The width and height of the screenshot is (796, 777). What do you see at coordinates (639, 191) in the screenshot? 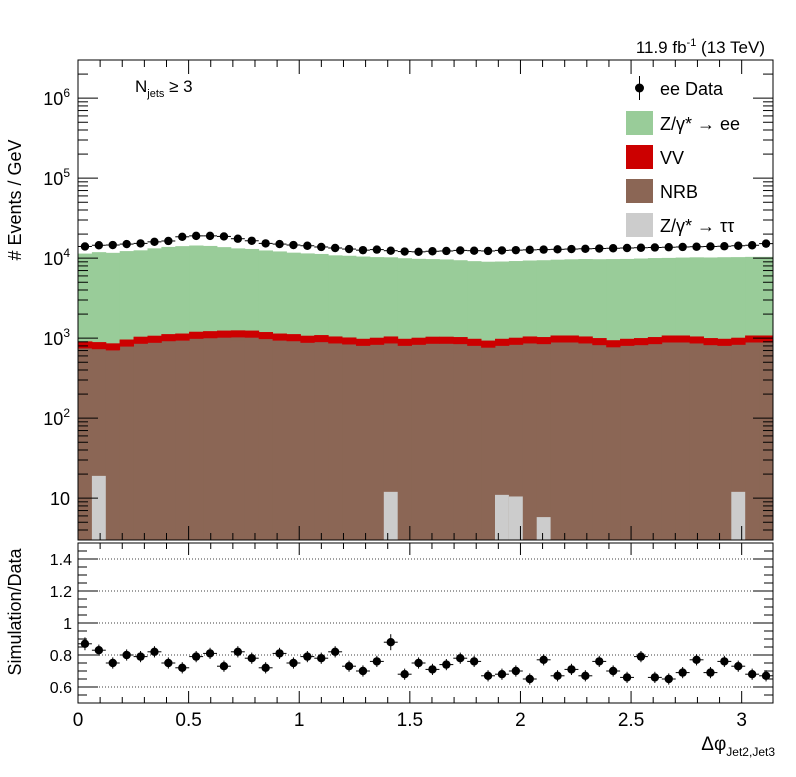
I see `legend-swatch-nrb` at bounding box center [639, 191].